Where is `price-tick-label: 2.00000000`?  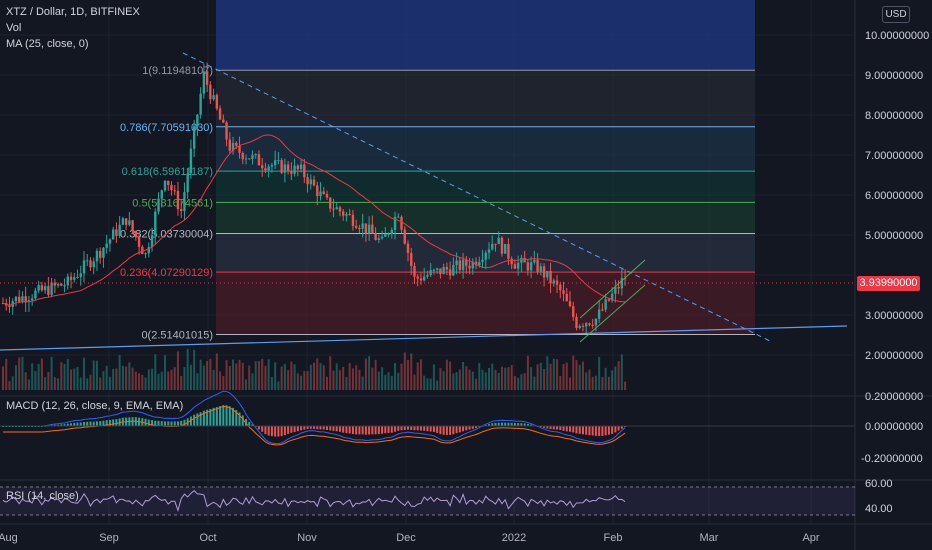
price-tick-label: 2.00000000 is located at coordinates (894, 356).